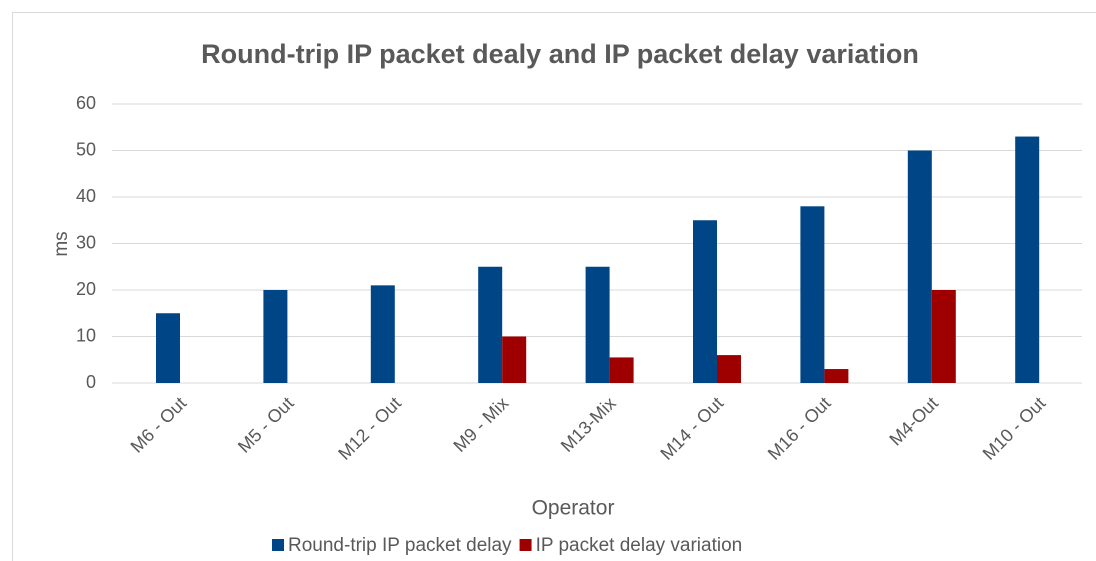 The image size is (1096, 561). Describe the element at coordinates (588, 424) in the screenshot. I see `x-tick-label: M13-Mix` at that location.